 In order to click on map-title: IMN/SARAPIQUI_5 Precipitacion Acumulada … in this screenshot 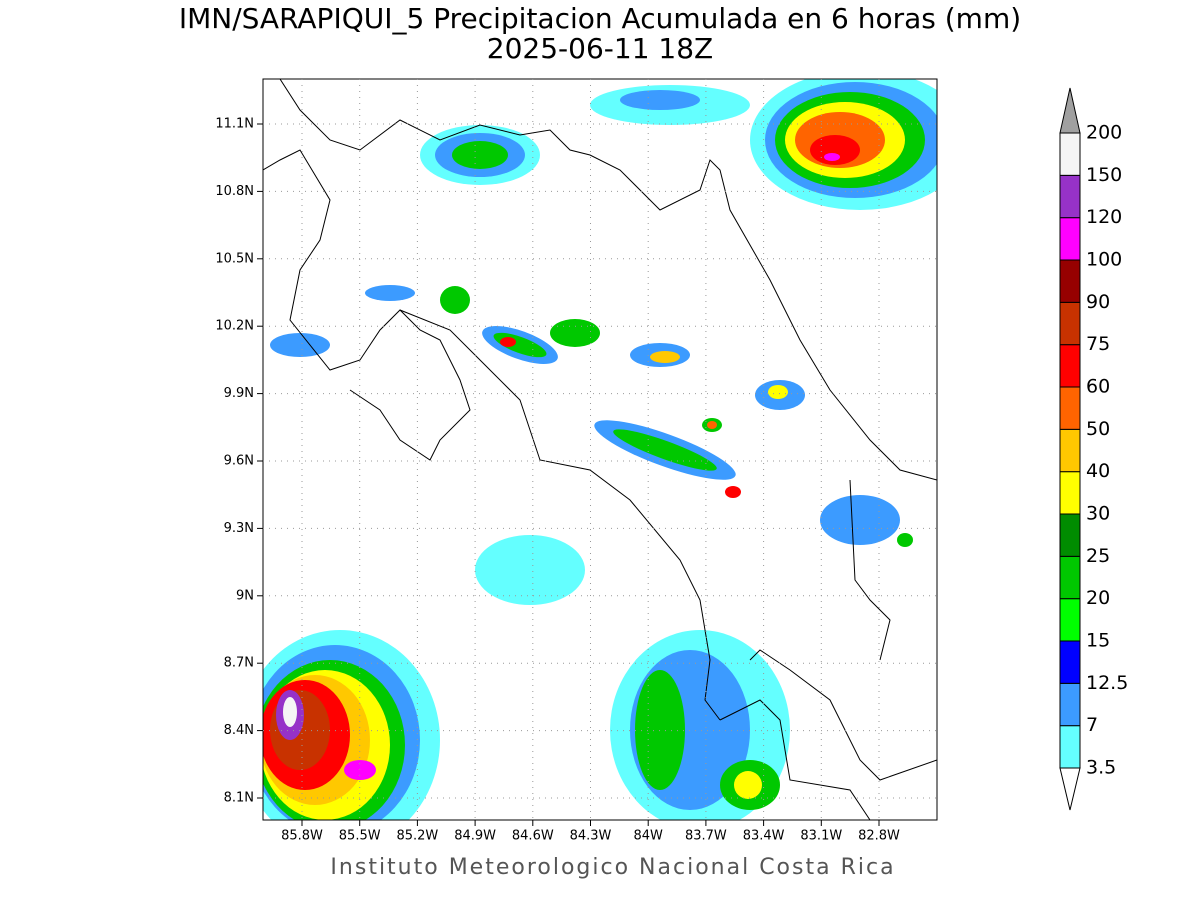, I will do `click(600, 18)`.